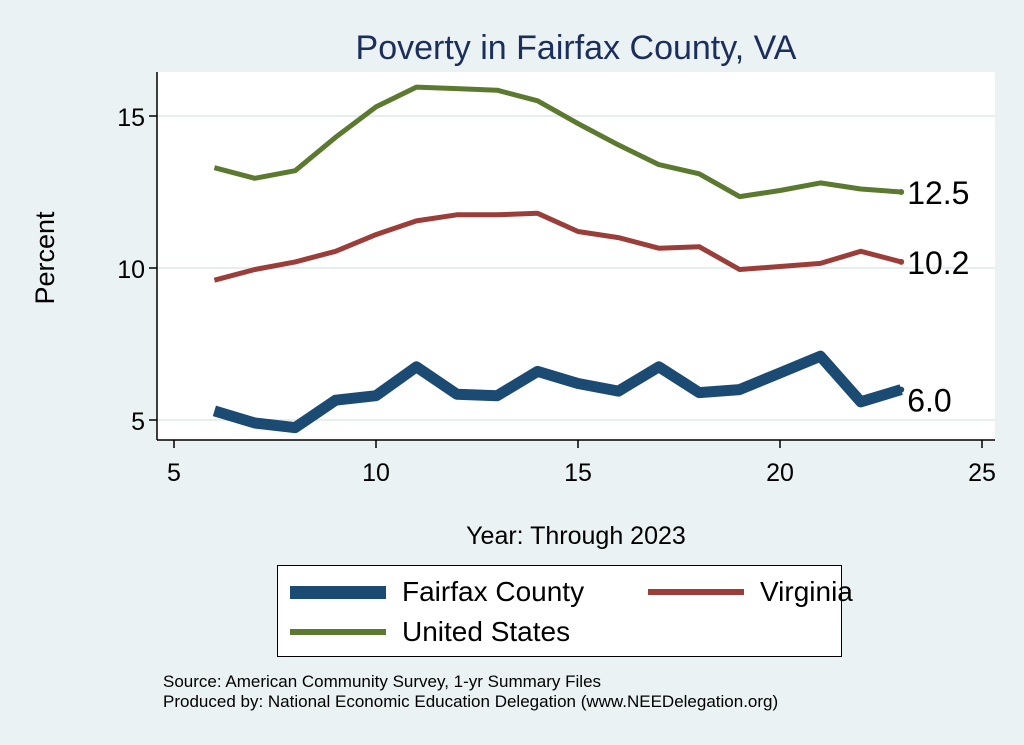  What do you see at coordinates (131, 118) in the screenshot?
I see `y-tick-label: 15` at bounding box center [131, 118].